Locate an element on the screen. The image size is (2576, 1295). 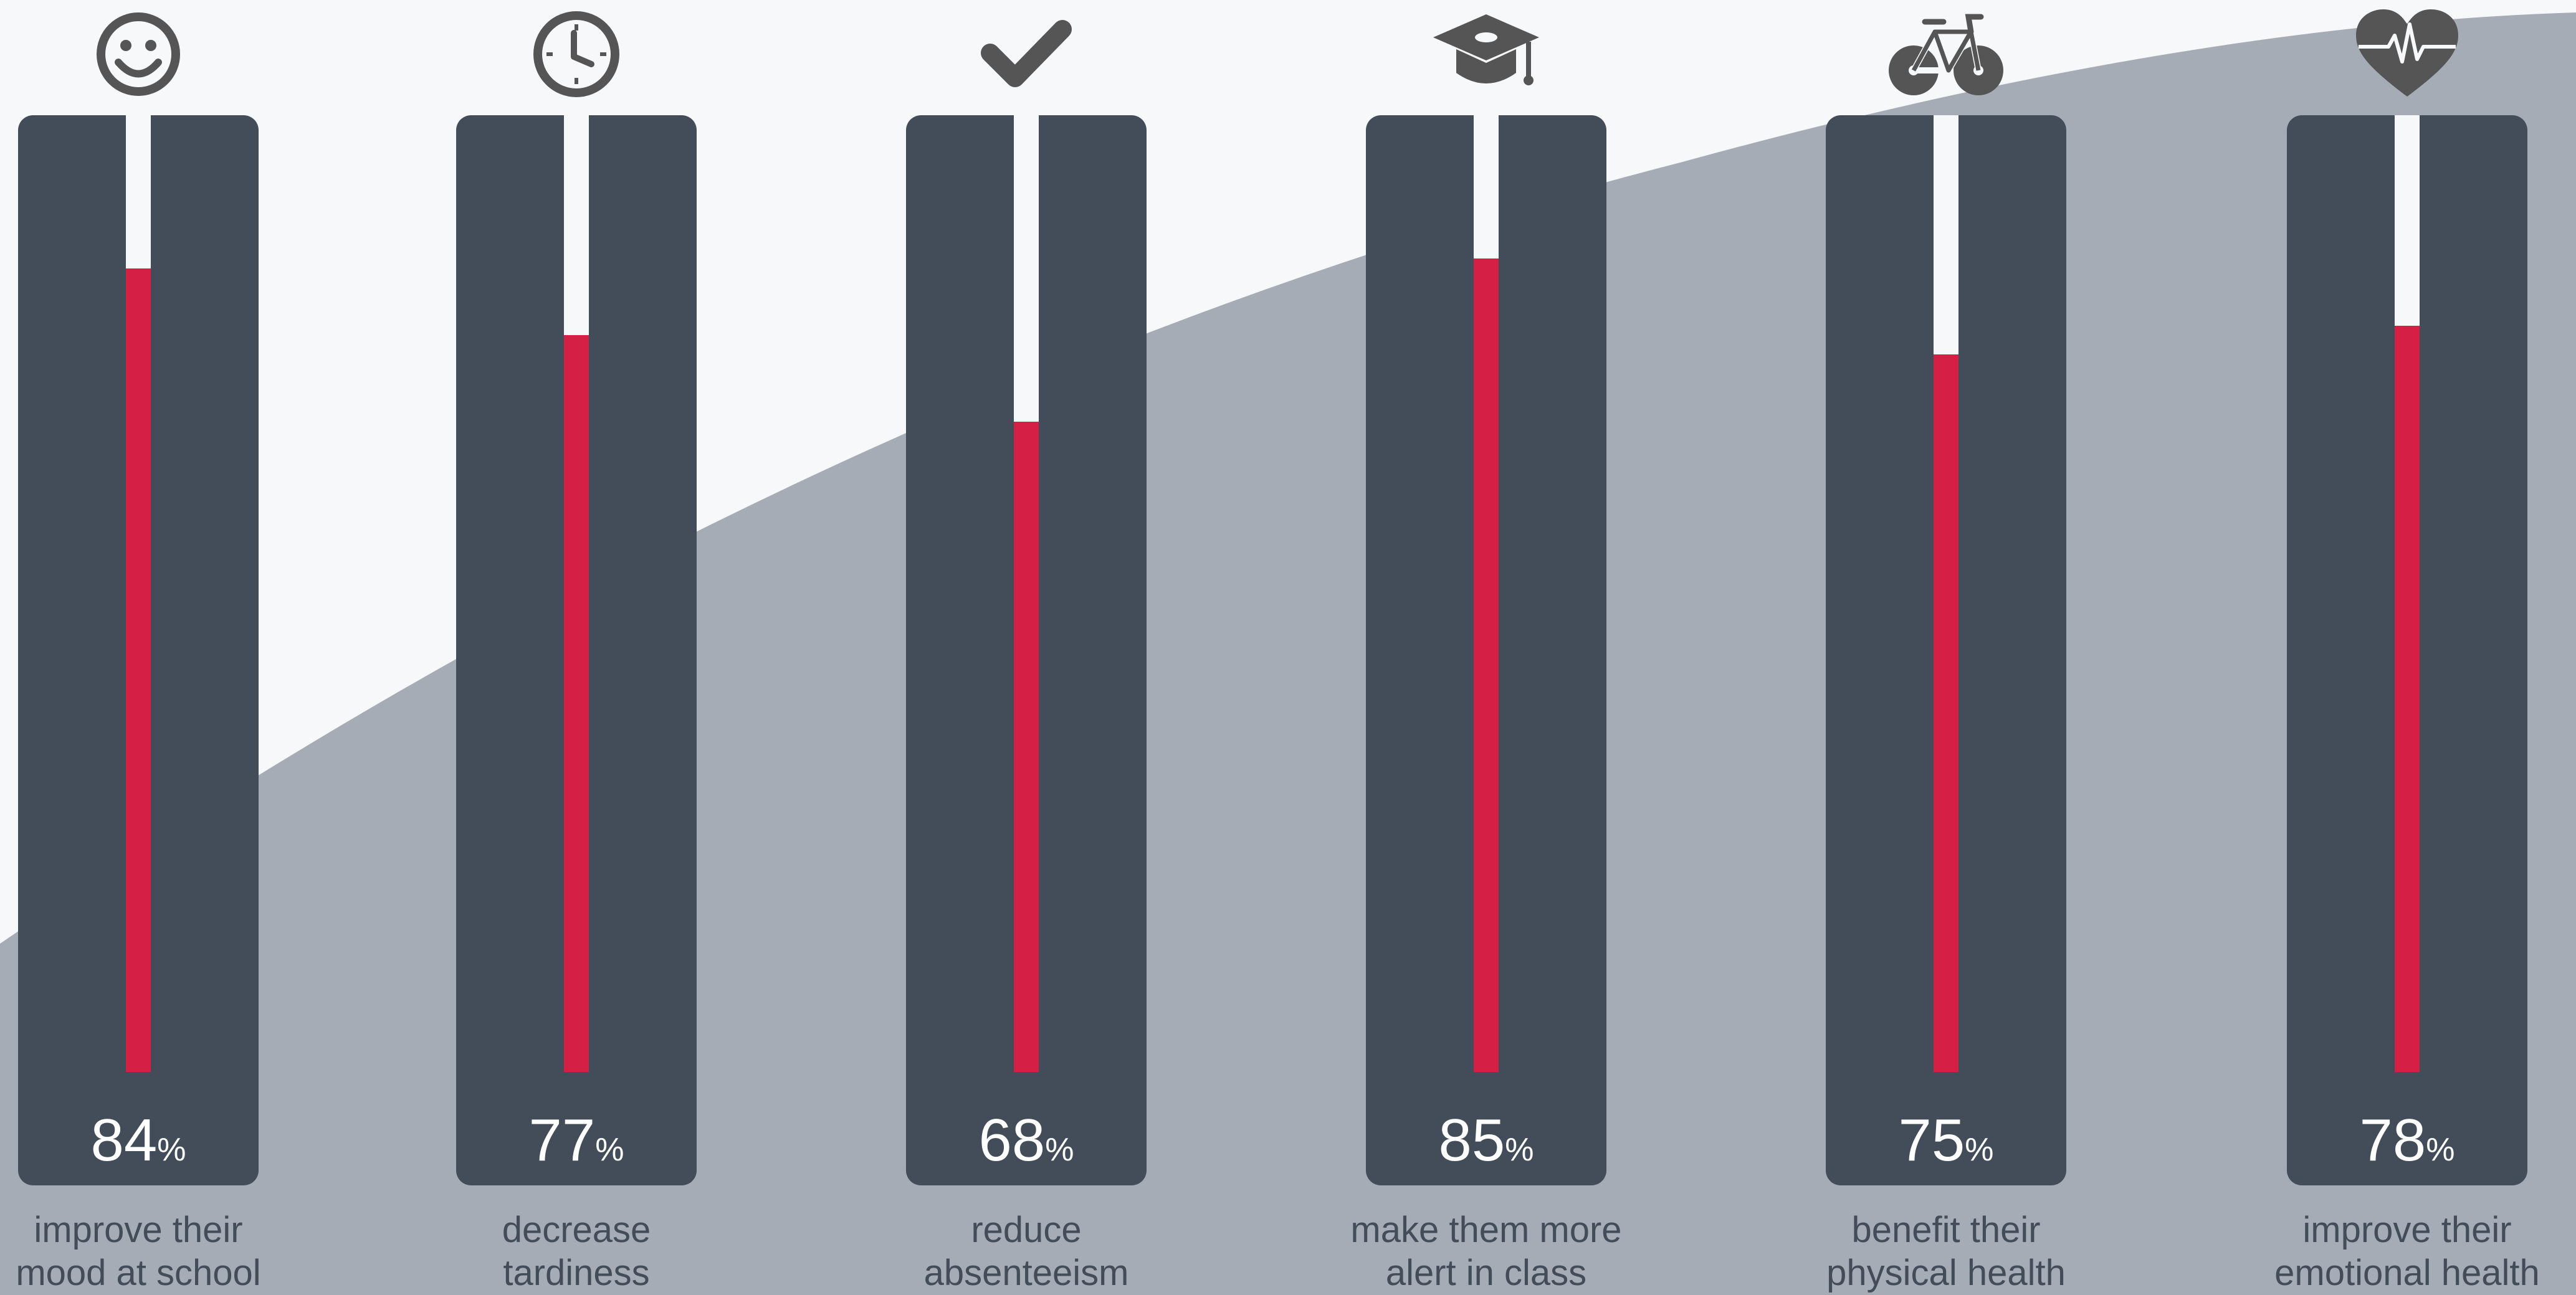
metric-value: 85% is located at coordinates (1486, 1141).